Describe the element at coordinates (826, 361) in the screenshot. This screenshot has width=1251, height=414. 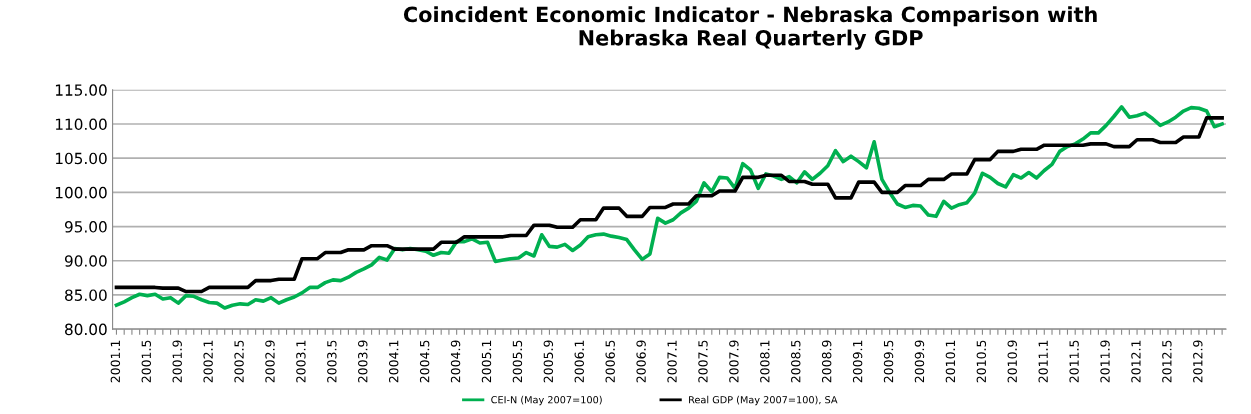
I see `x-tick-label: 2008.9` at that location.